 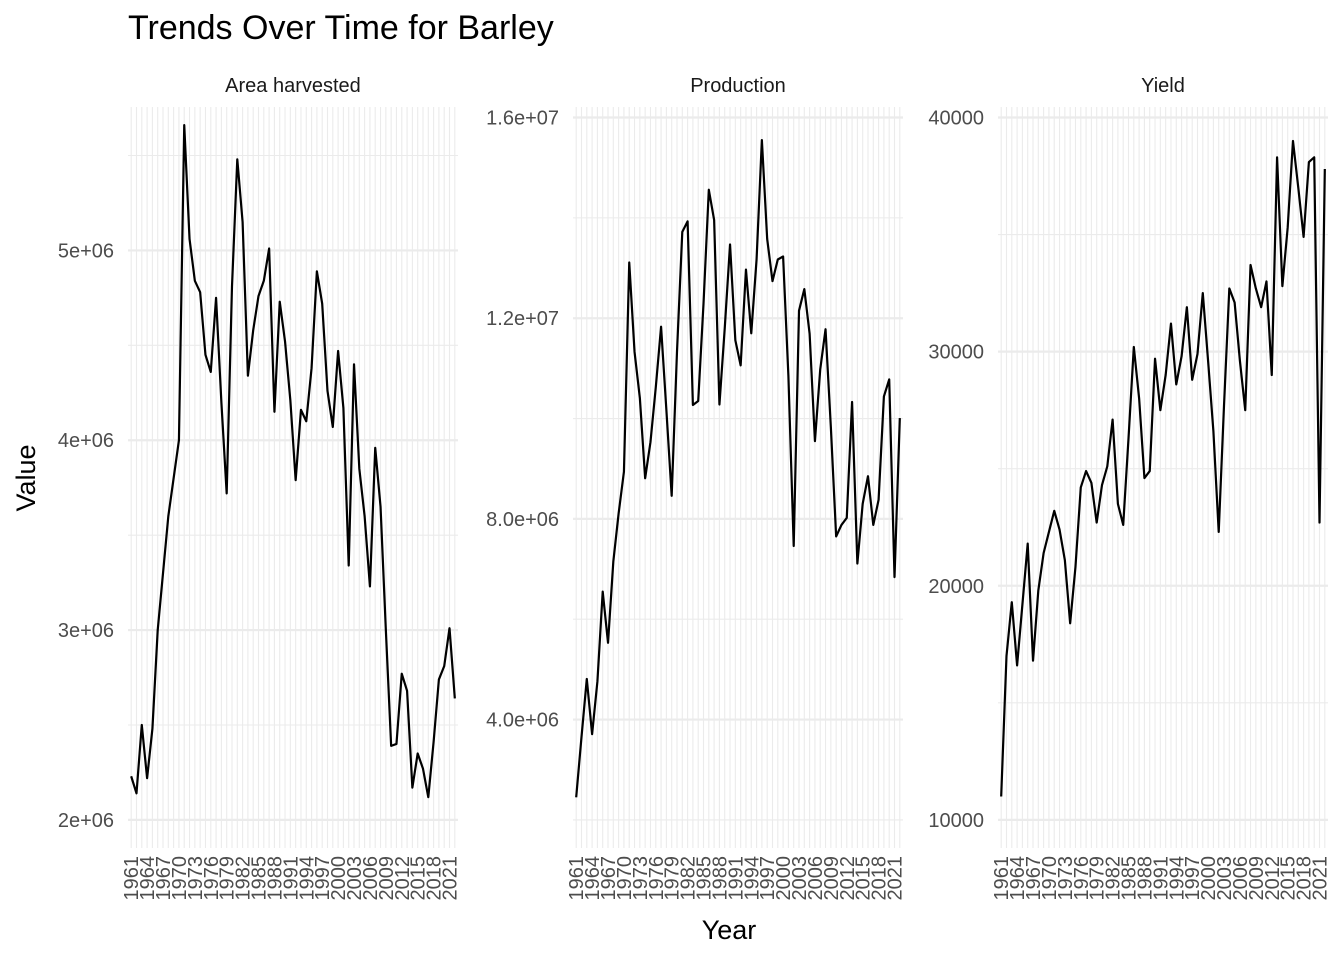 What do you see at coordinates (522, 319) in the screenshot?
I see `y-tick-label: 1.2e+07` at bounding box center [522, 319].